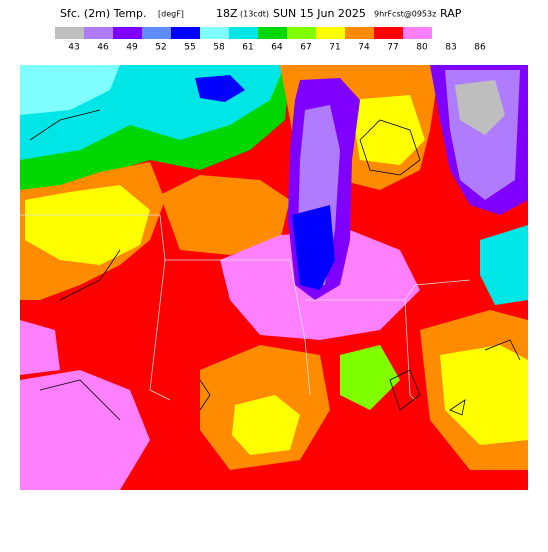 The height and width of the screenshot is (552, 548). I want to click on lake-michigan-south, so click(313, 247).